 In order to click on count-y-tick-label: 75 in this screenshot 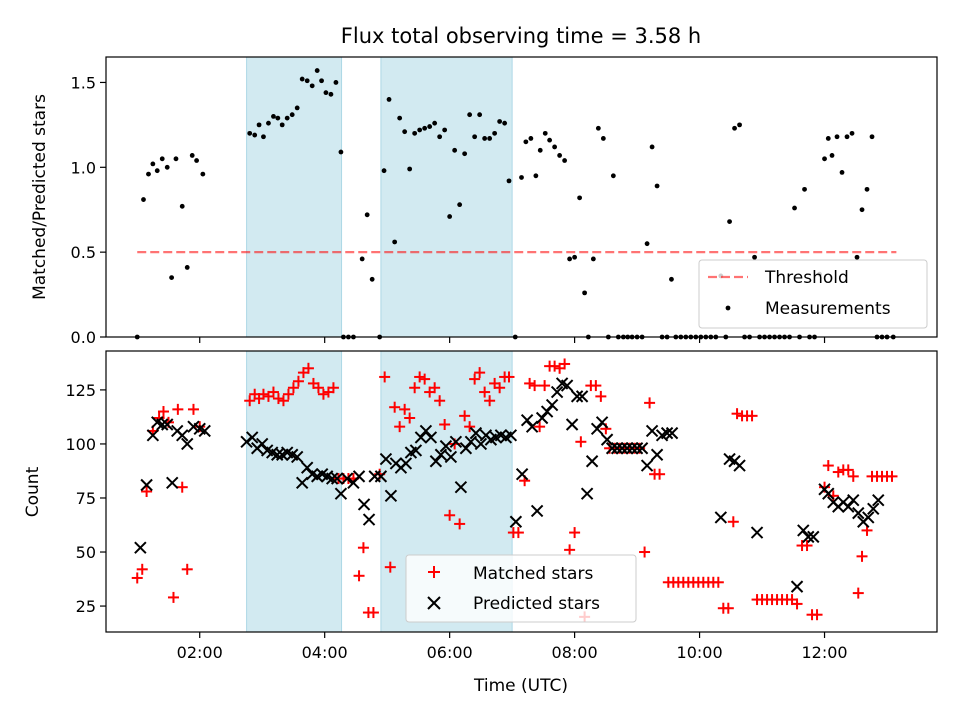, I will do `click(86, 498)`.